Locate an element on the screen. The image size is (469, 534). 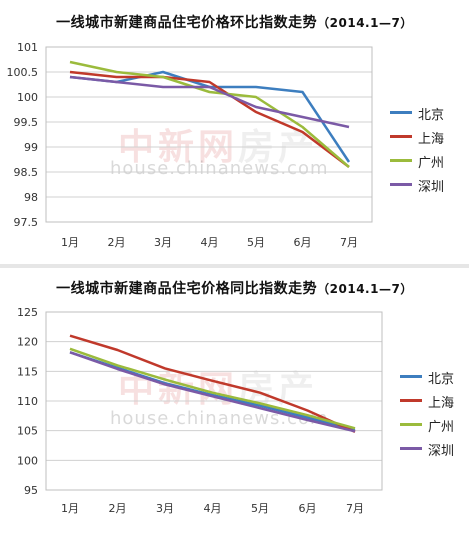
y-tick-label: 125 is located at coordinates (27, 312).